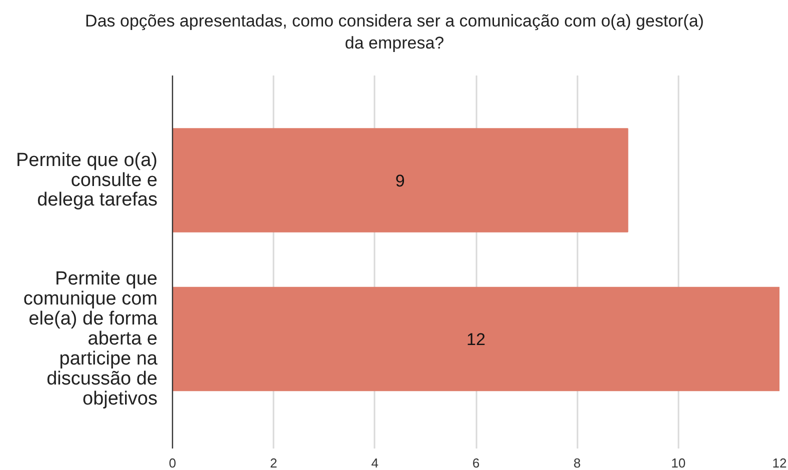 This screenshot has width=788, height=470. Describe the element at coordinates (779, 463) in the screenshot. I see `x-tick-label: 12` at that location.